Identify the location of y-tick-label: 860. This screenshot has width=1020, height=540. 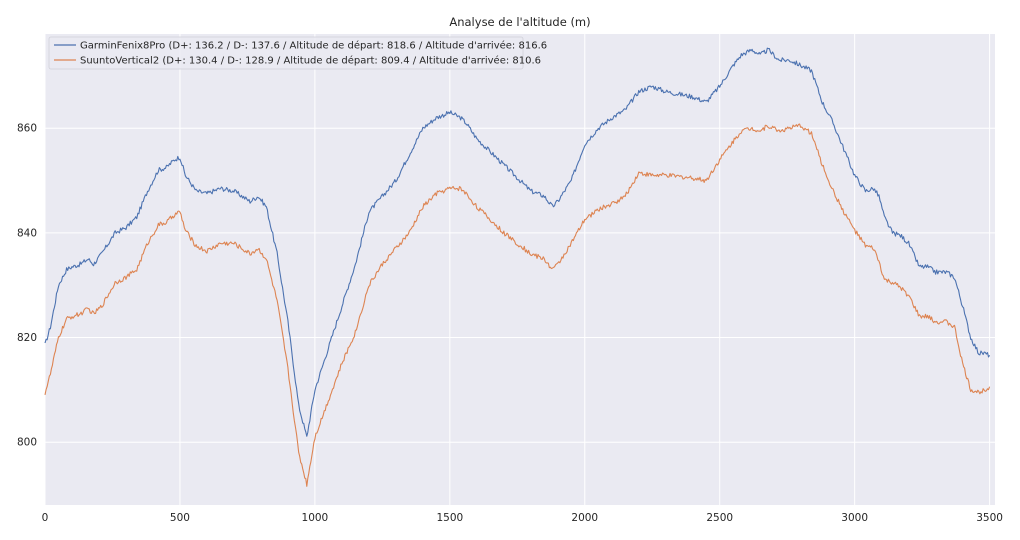
(27, 129).